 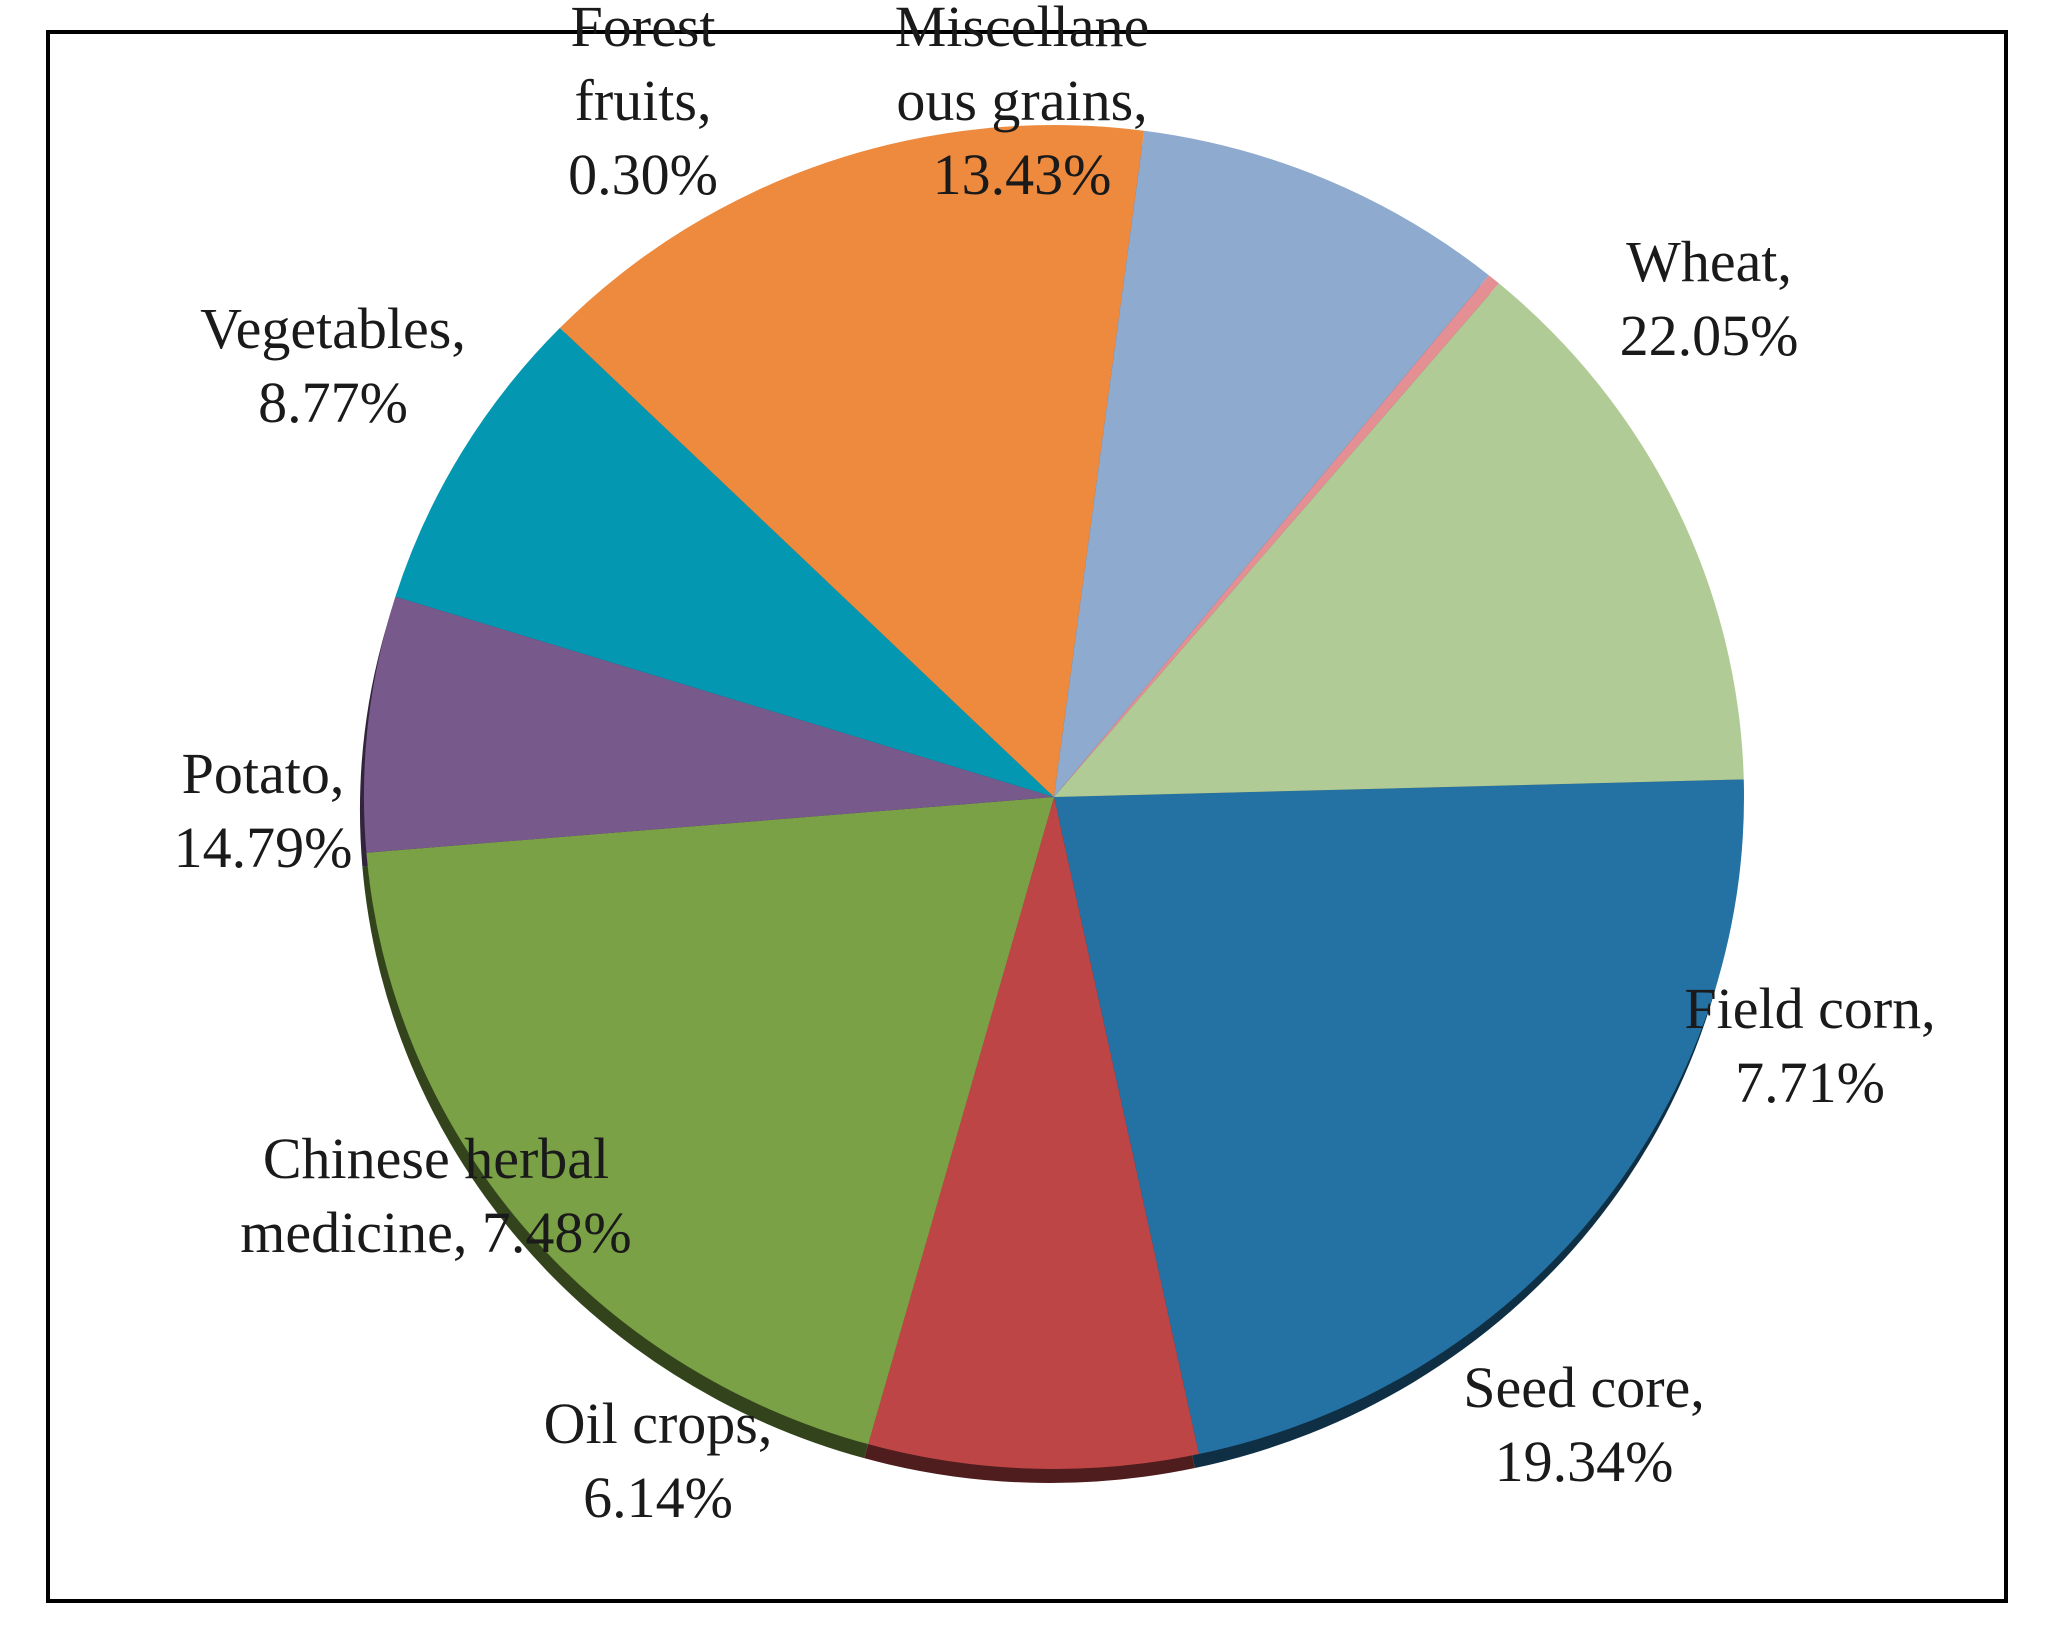 I want to click on slice-label-line: Vegetables,, so click(x=333, y=328).